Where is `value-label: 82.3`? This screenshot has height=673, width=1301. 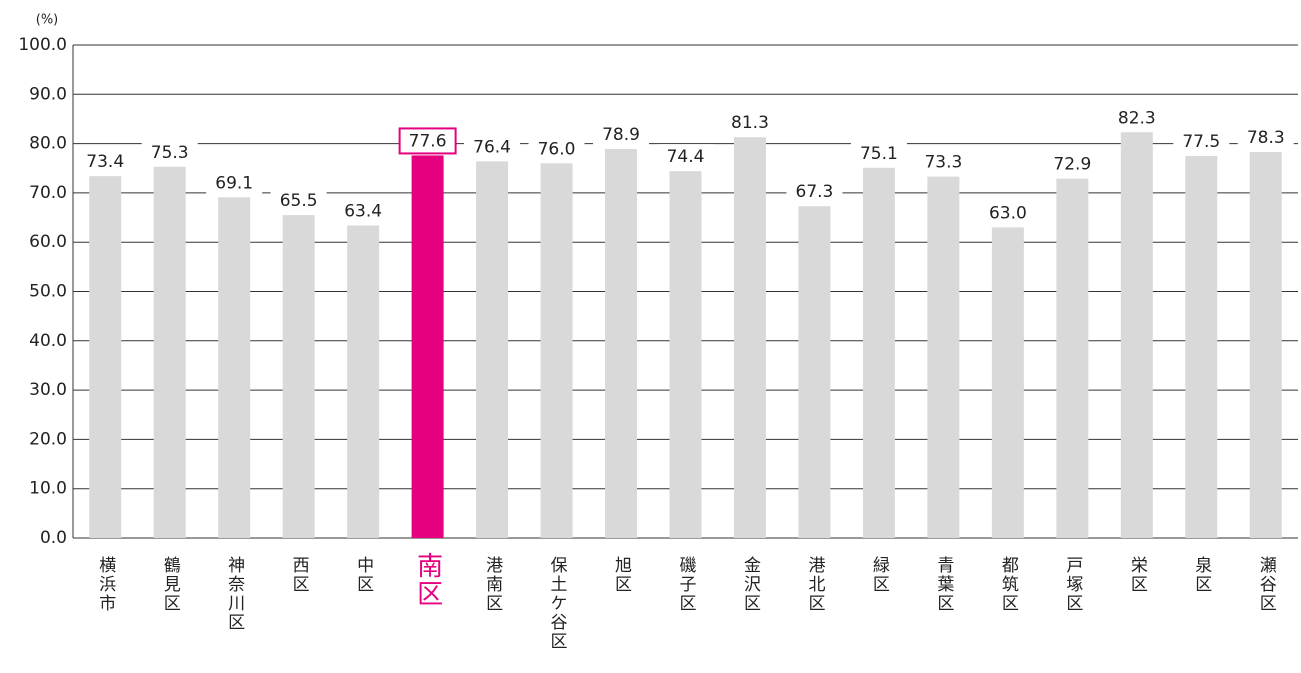
value-label: 82.3 is located at coordinates (1137, 118).